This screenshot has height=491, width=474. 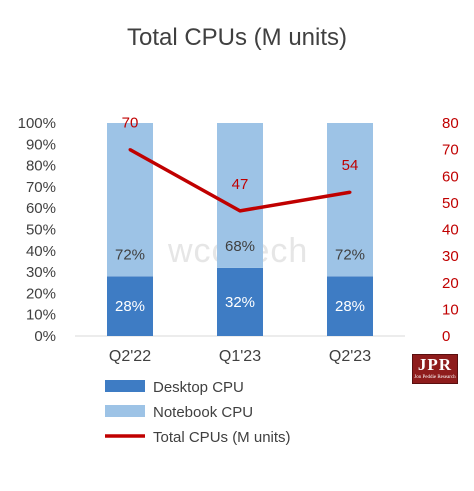 I want to click on x-tick-label: Q2'23, so click(x=350, y=356).